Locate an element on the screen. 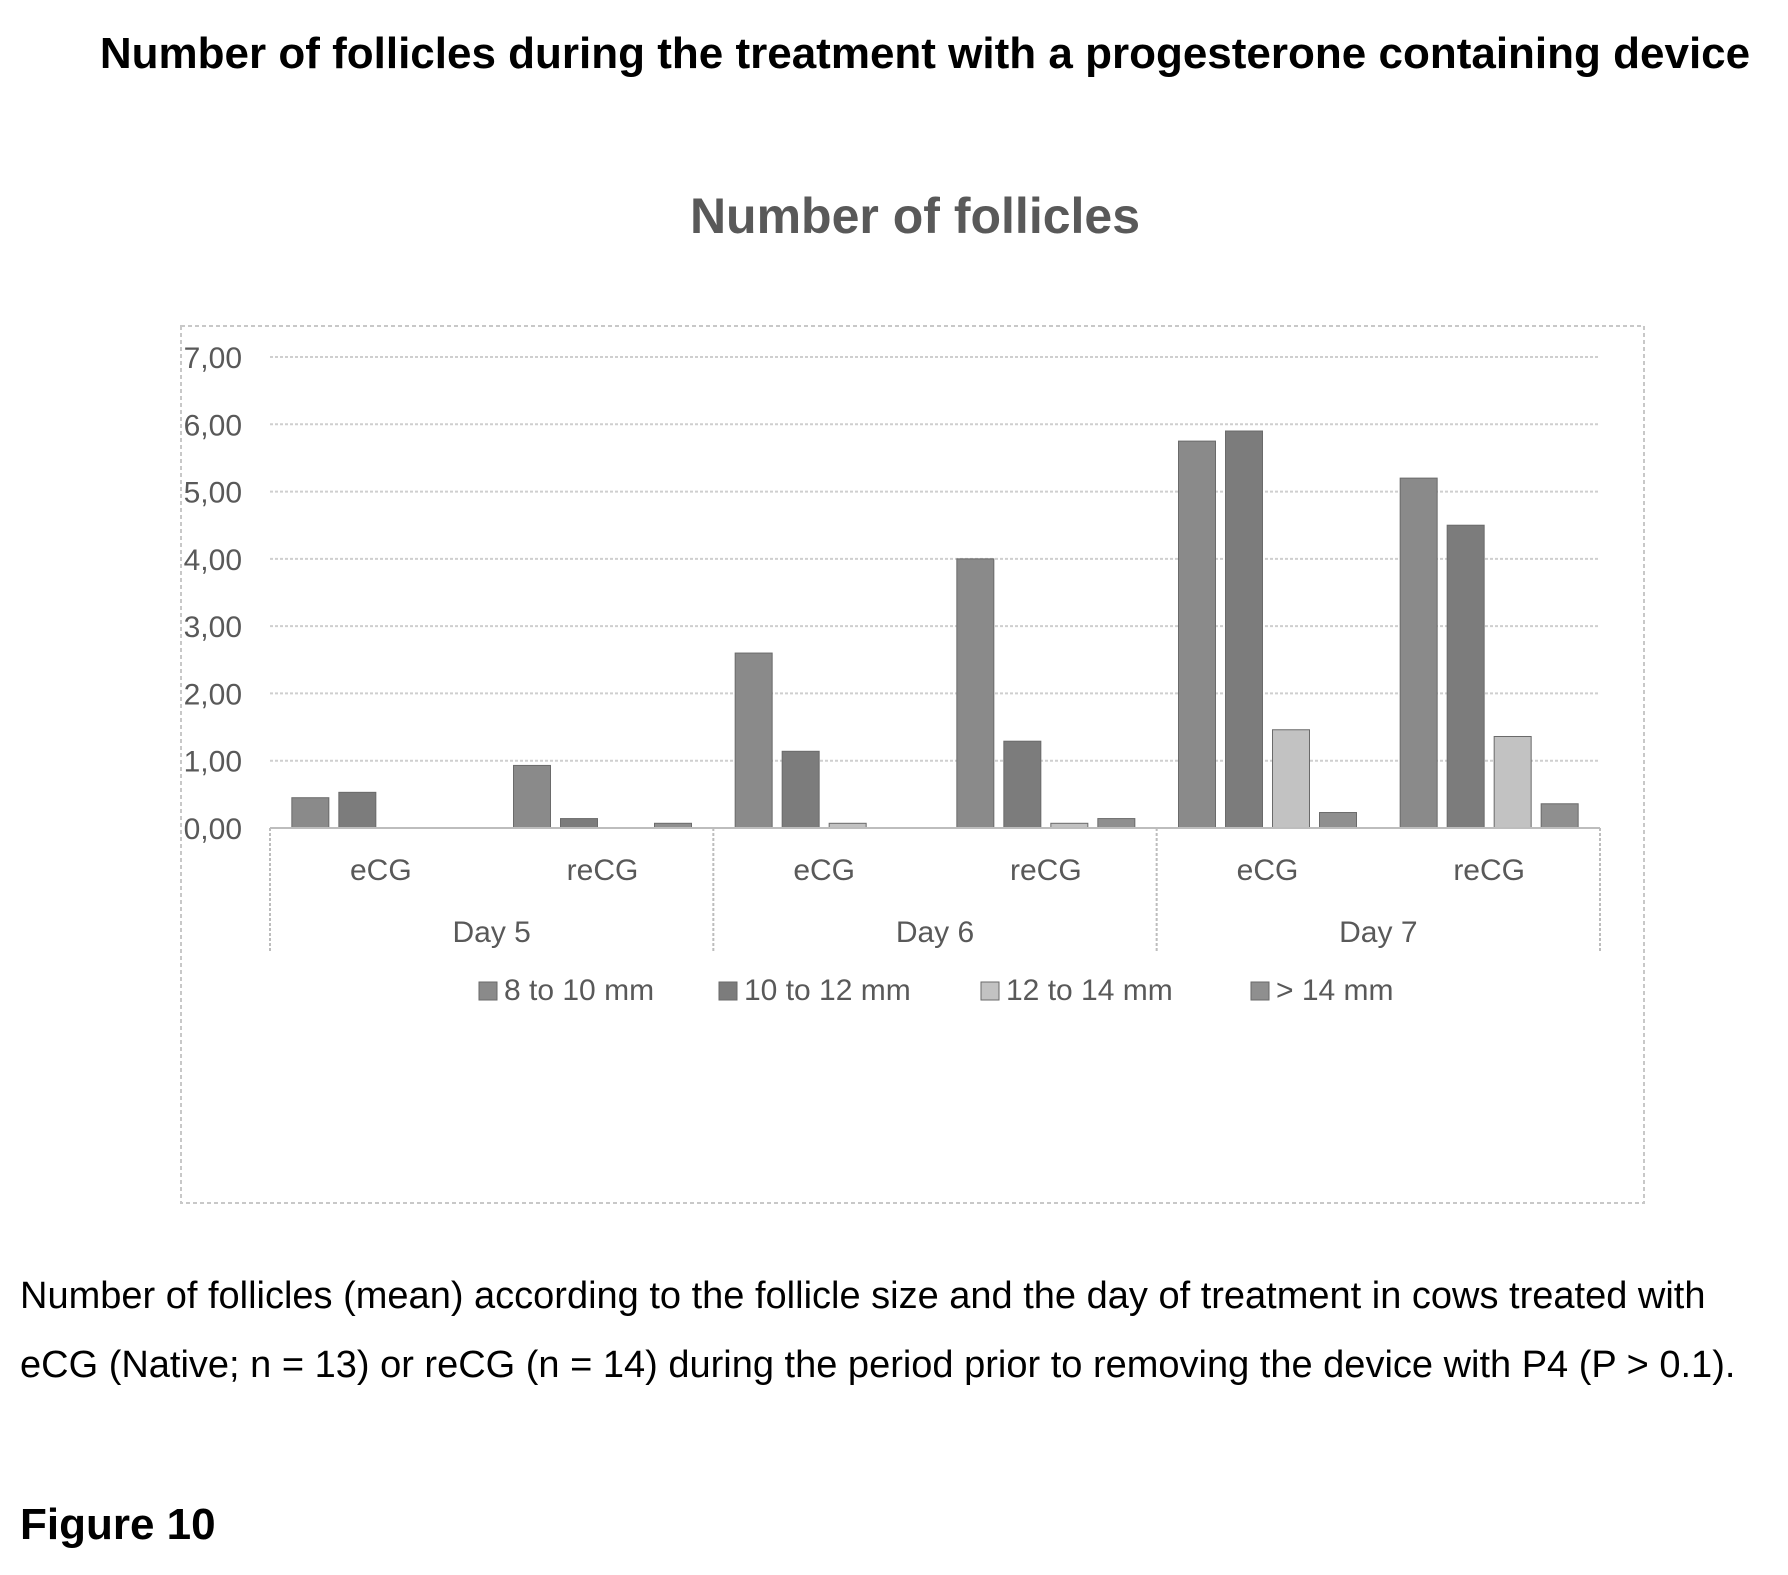  y-tick-label: 2,00 is located at coordinates (213, 694).